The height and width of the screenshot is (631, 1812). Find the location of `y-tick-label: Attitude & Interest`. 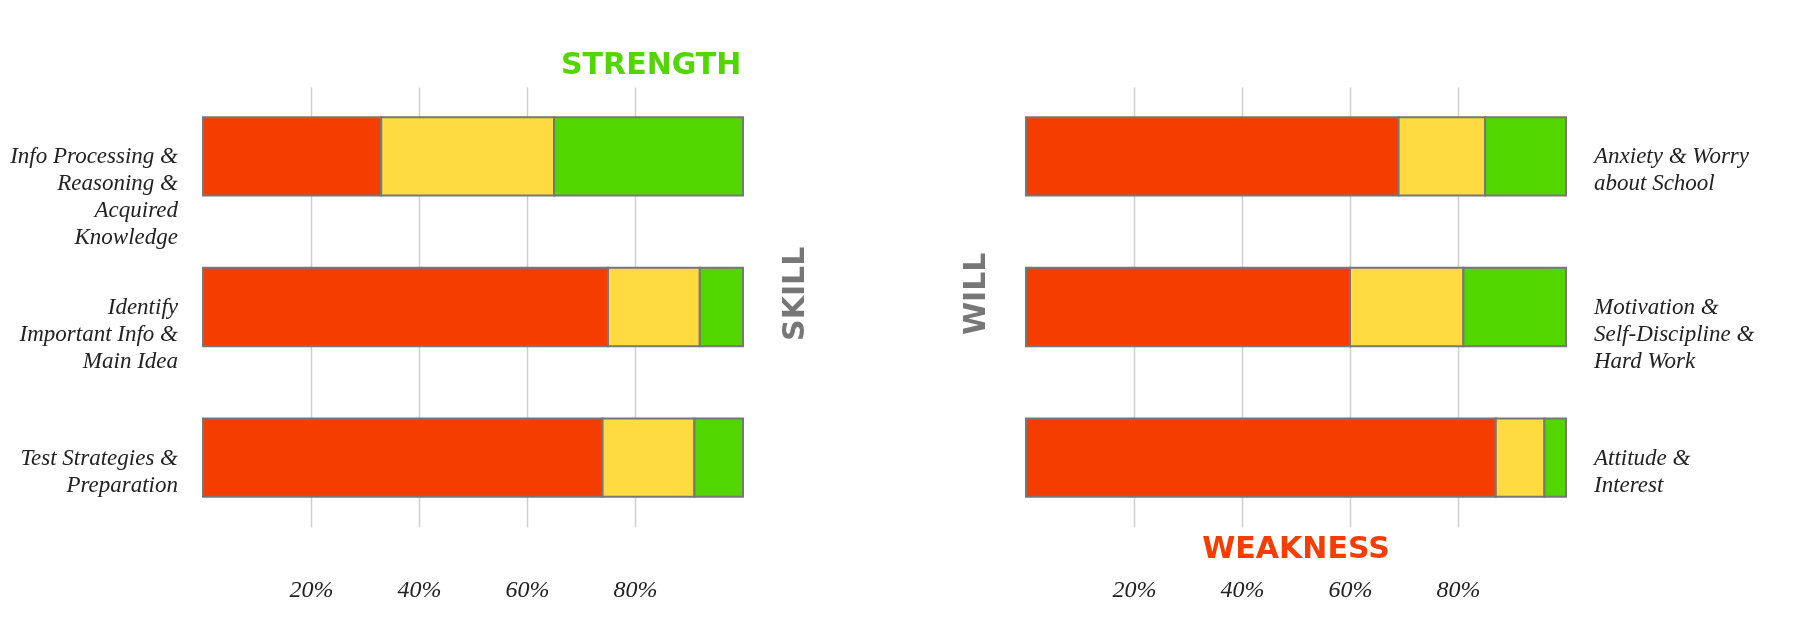

y-tick-label: Attitude & Interest is located at coordinates (1641, 470).